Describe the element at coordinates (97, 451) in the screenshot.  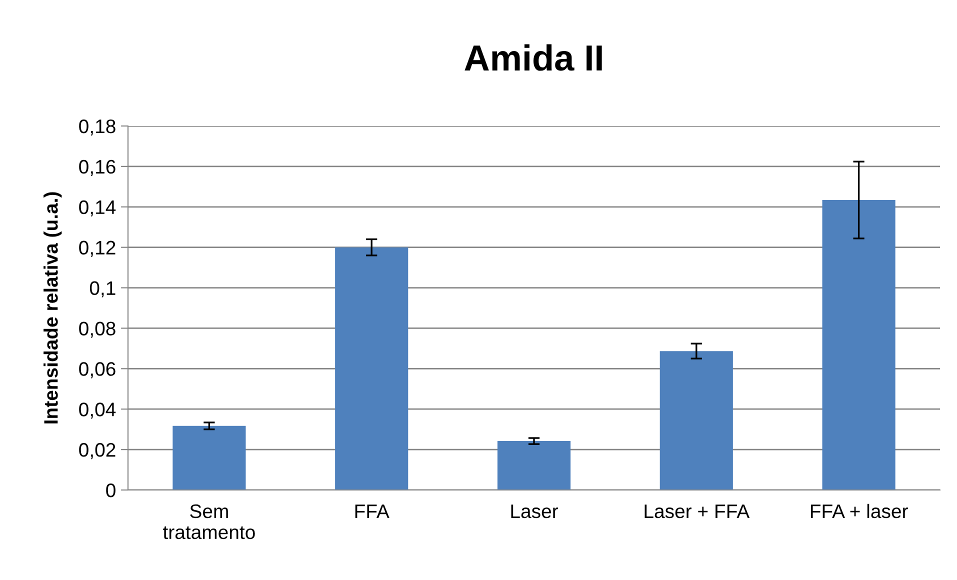
I see `y-tick-label: 0,02` at that location.